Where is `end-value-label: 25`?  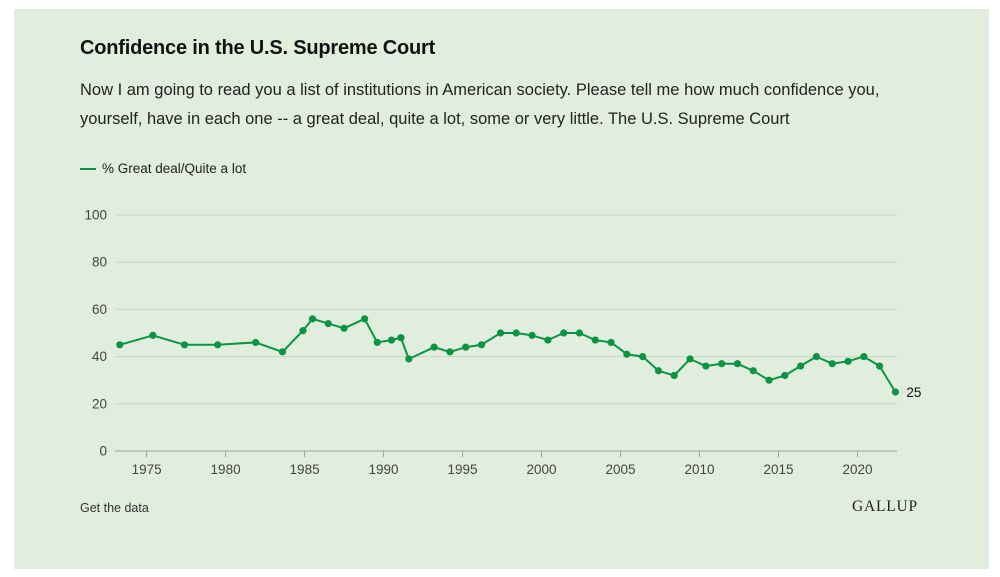 end-value-label: 25 is located at coordinates (913, 392).